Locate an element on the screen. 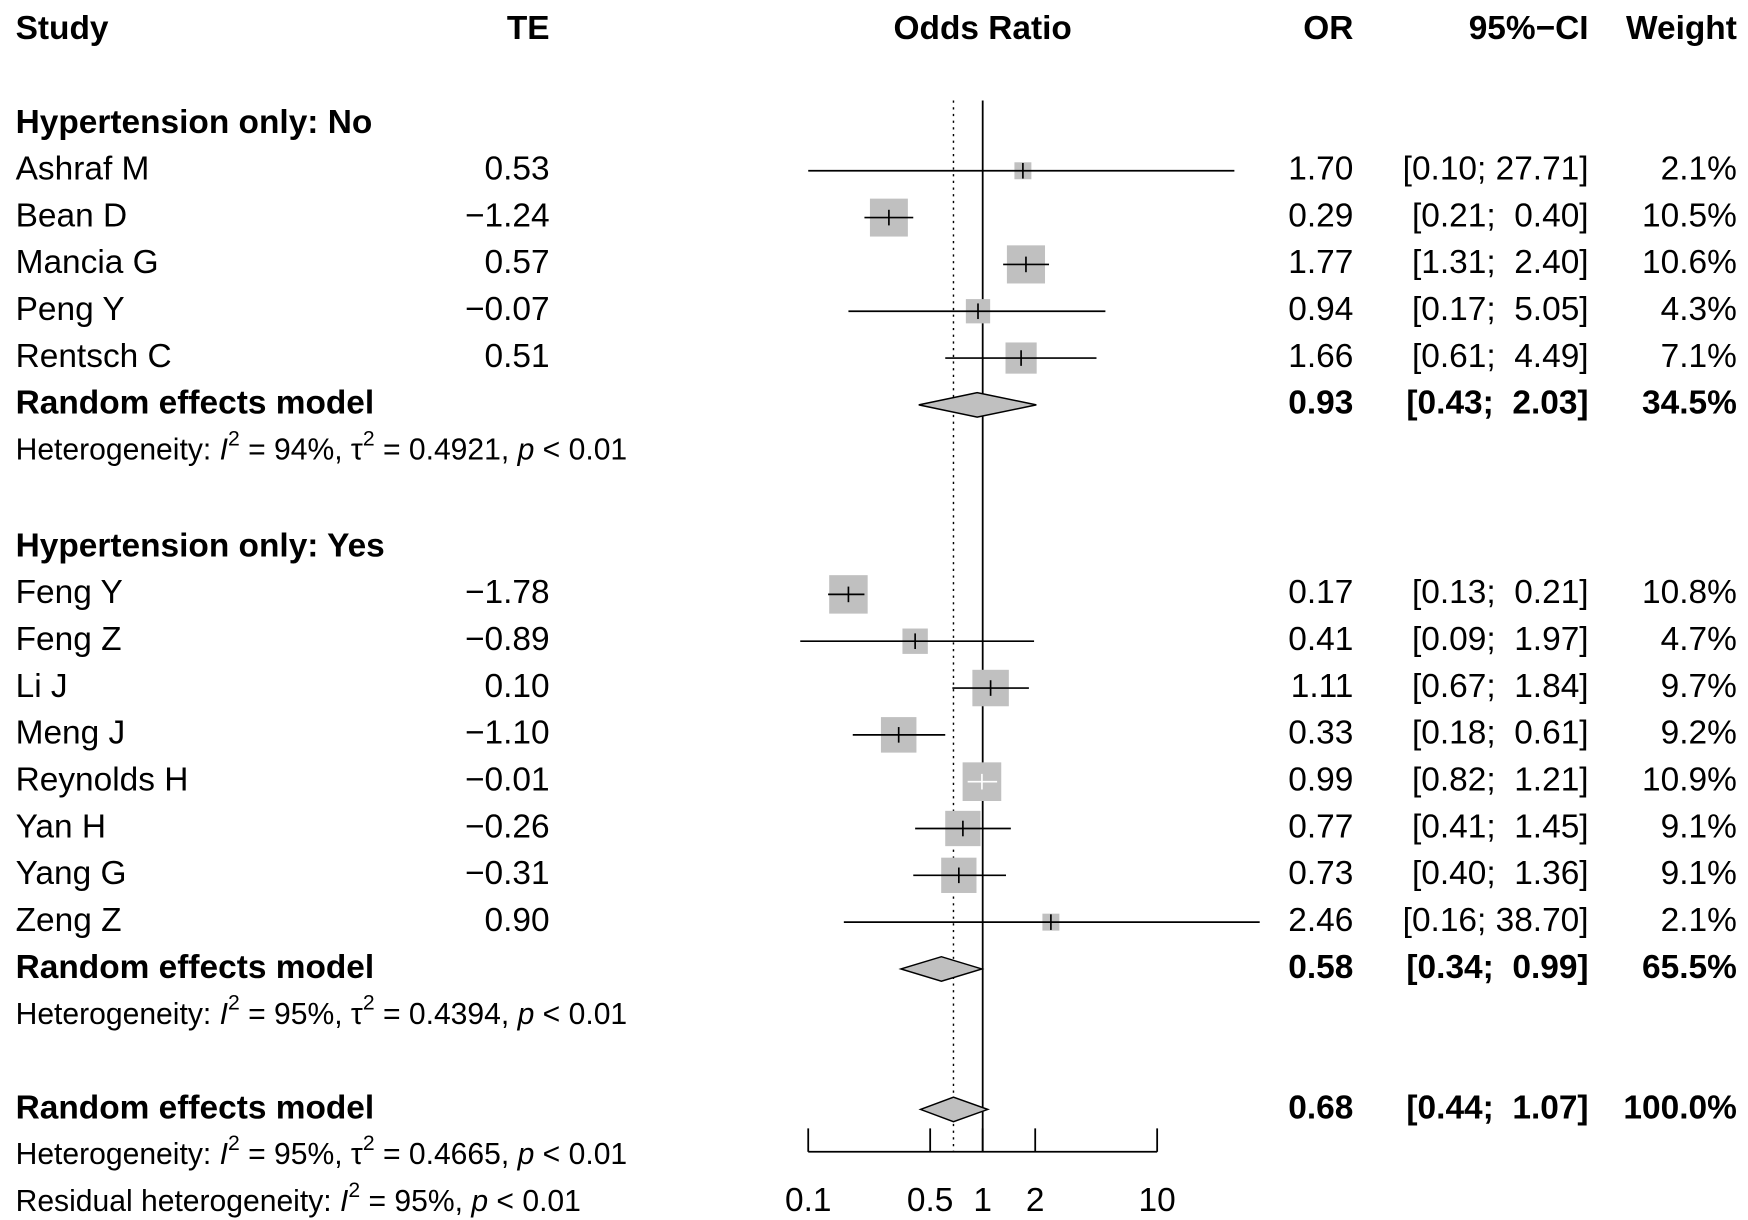 This screenshot has height=1220, width=1748. x-tick-label: 2 is located at coordinates (1035, 1200).